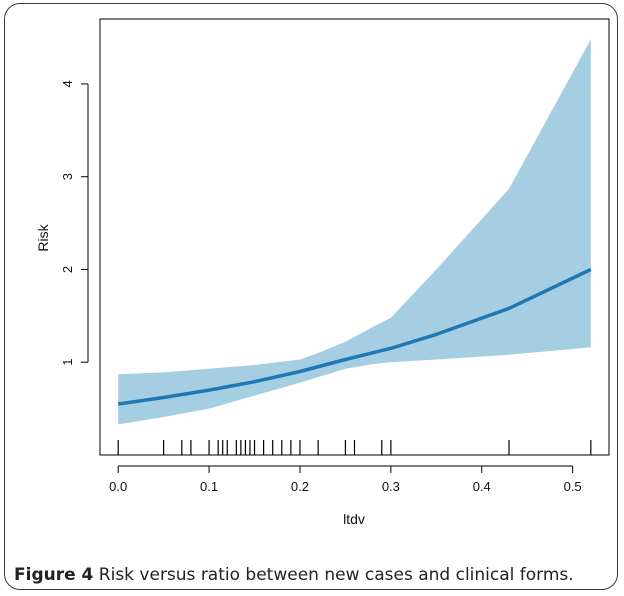 Image resolution: width=624 pixels, height=596 pixels. I want to click on x-tick-label: 0.5, so click(573, 486).